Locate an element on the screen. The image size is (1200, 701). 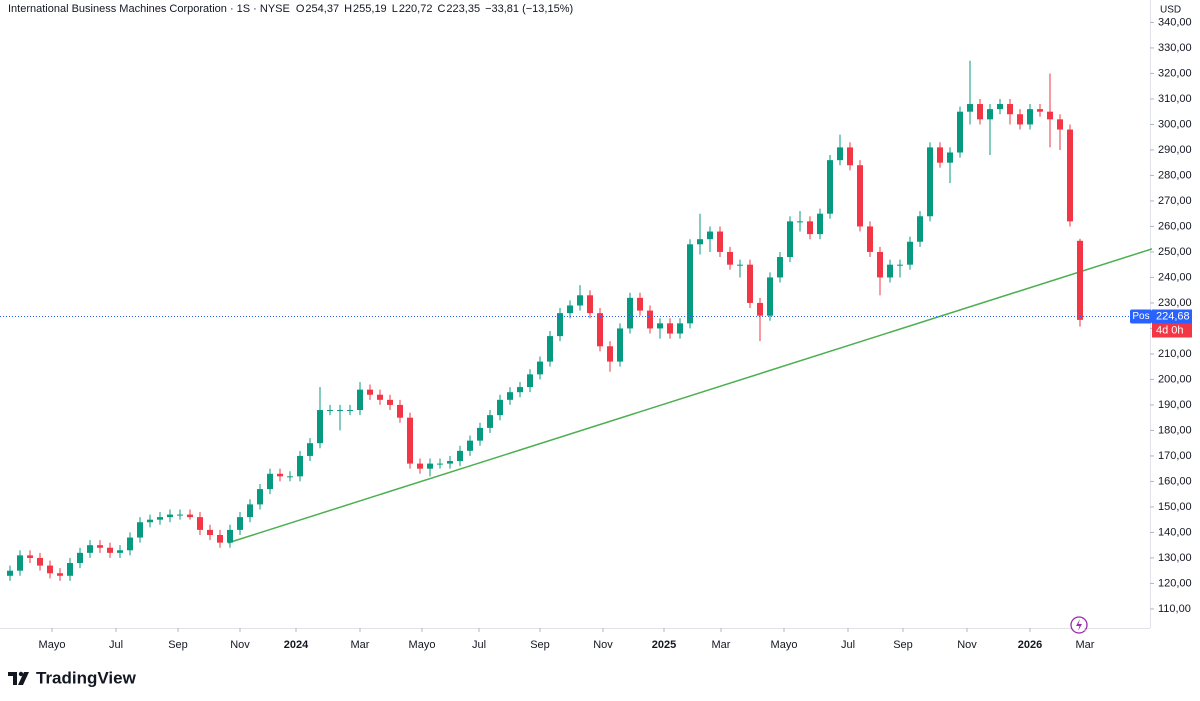
price-tag: Pos is located at coordinates (1140, 316).